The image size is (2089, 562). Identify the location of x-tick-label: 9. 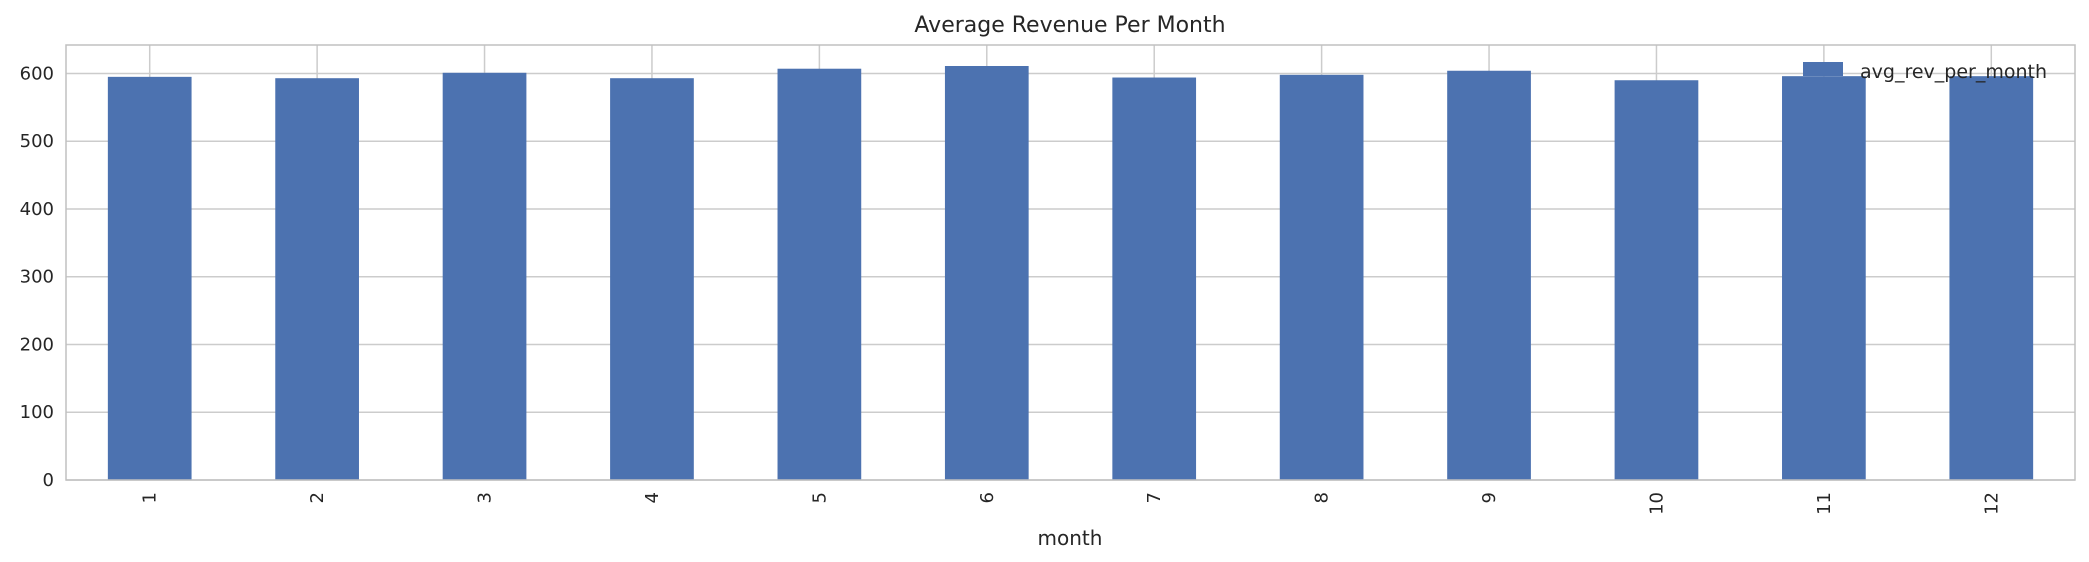
(1489, 497).